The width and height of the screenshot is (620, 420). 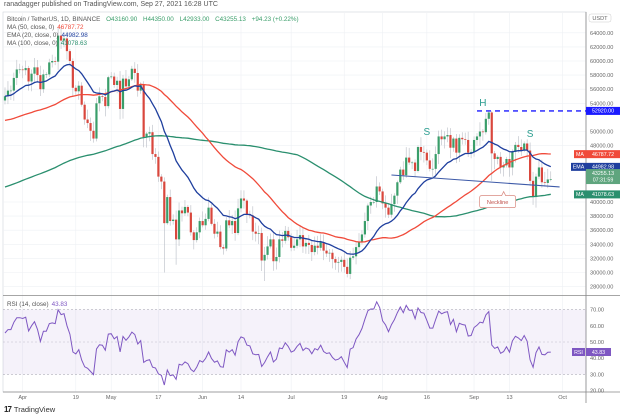 What do you see at coordinates (47, 35) in the screenshot?
I see `legend-ema20: EMA (20, close, 0) 44982.98` at bounding box center [47, 35].